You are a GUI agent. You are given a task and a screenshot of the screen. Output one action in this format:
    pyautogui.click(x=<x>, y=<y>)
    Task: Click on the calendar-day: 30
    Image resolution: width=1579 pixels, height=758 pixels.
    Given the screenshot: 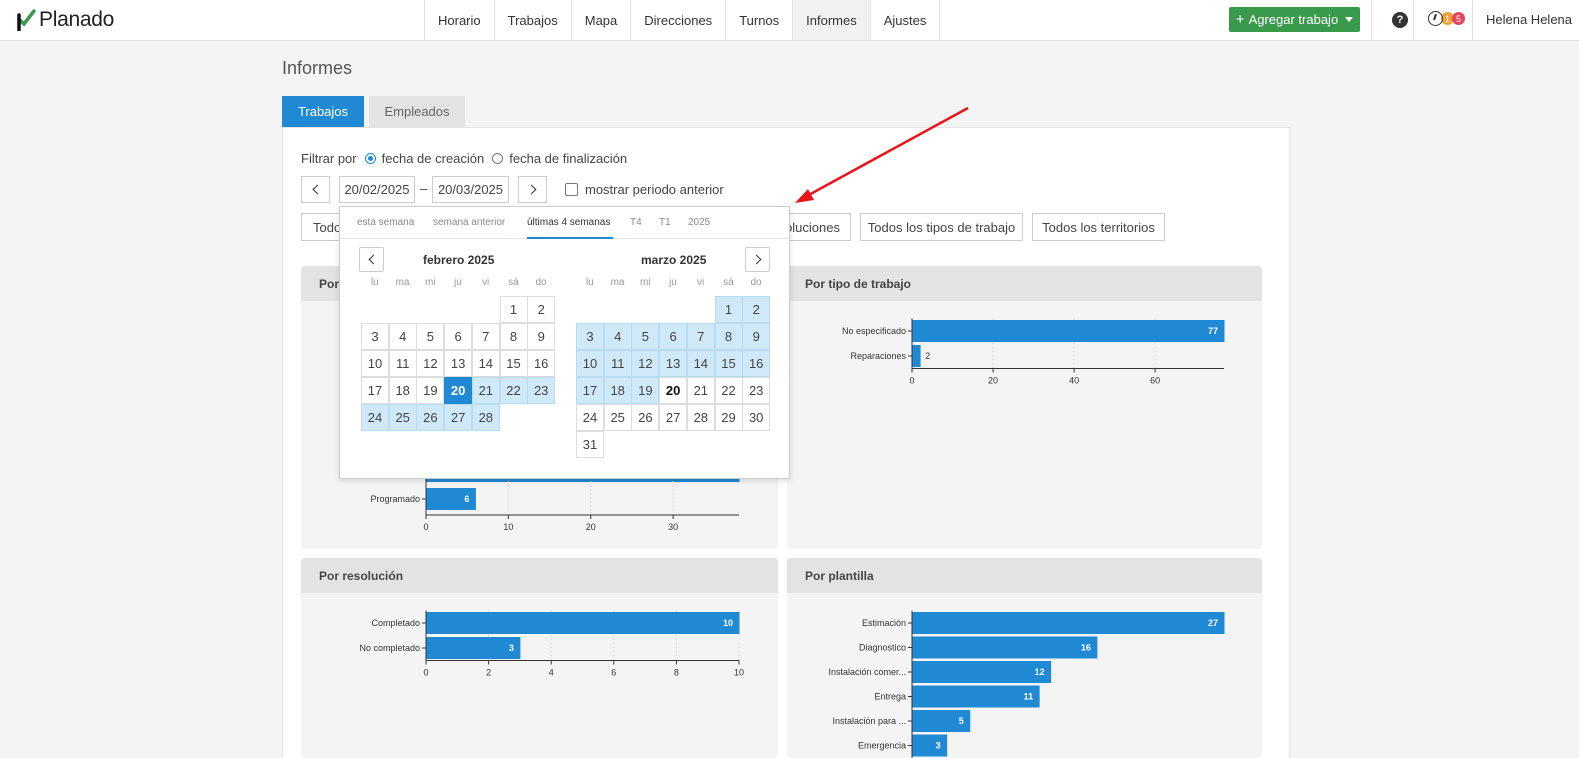 What is the action you would take?
    pyautogui.click(x=756, y=417)
    